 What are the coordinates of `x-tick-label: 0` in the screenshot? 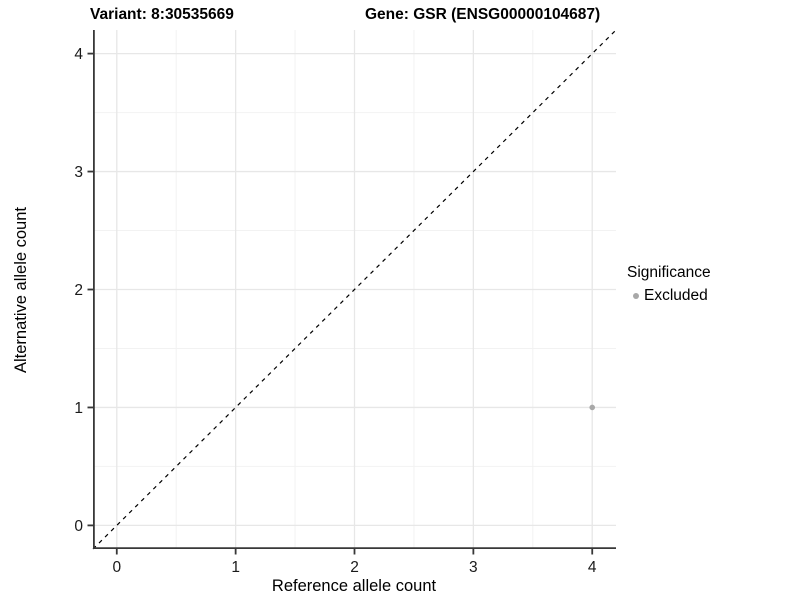 It's located at (116, 567).